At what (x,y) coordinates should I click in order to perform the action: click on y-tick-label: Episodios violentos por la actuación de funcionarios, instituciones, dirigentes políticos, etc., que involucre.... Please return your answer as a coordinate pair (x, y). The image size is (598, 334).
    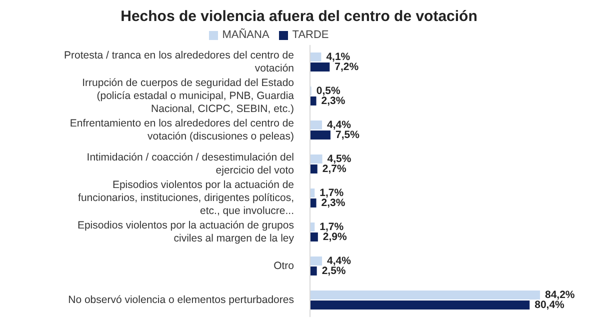
    Looking at the image, I should click on (186, 198).